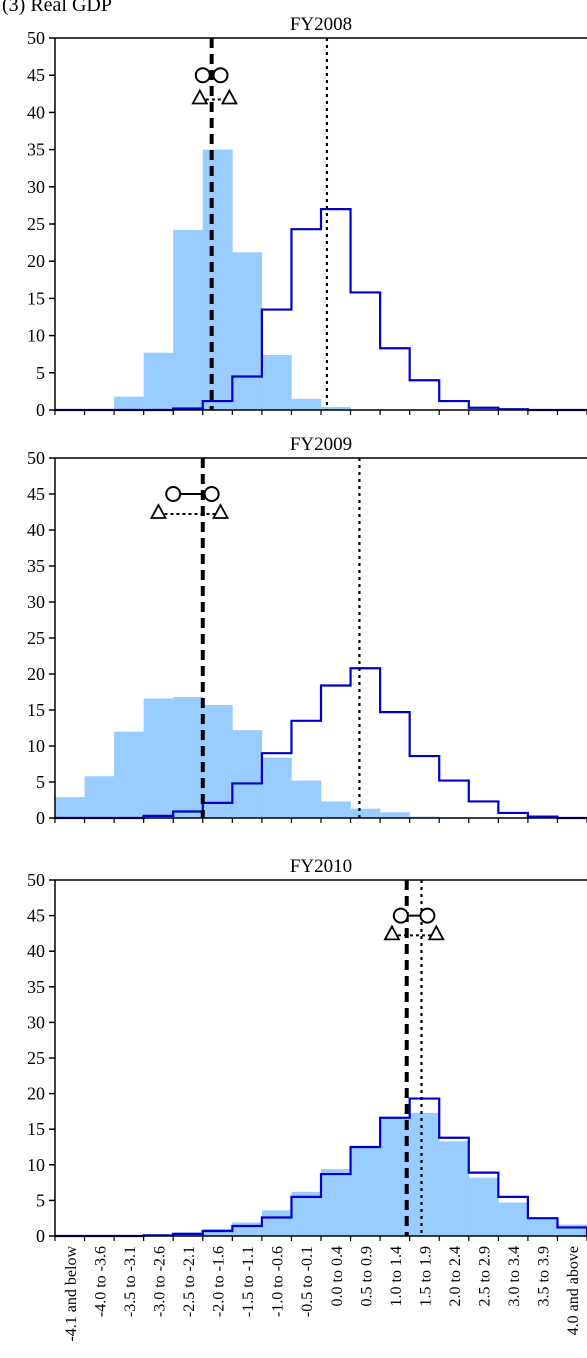 This screenshot has height=1358, width=587. I want to click on panel-title: FY2008, so click(321, 24).